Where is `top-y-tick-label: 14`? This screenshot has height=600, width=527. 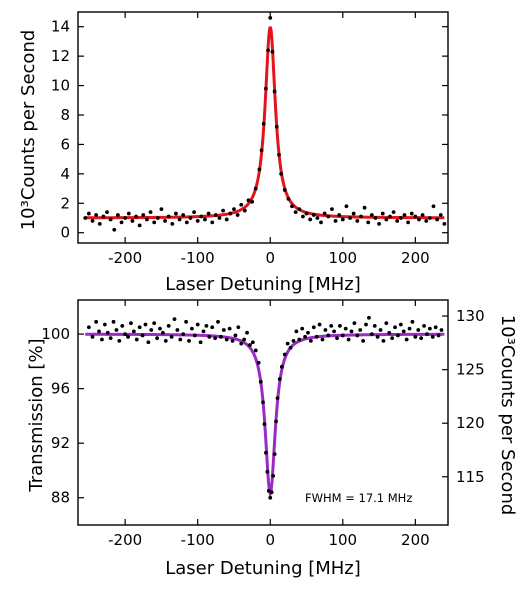
top-y-tick-label: 14 is located at coordinates (60, 27).